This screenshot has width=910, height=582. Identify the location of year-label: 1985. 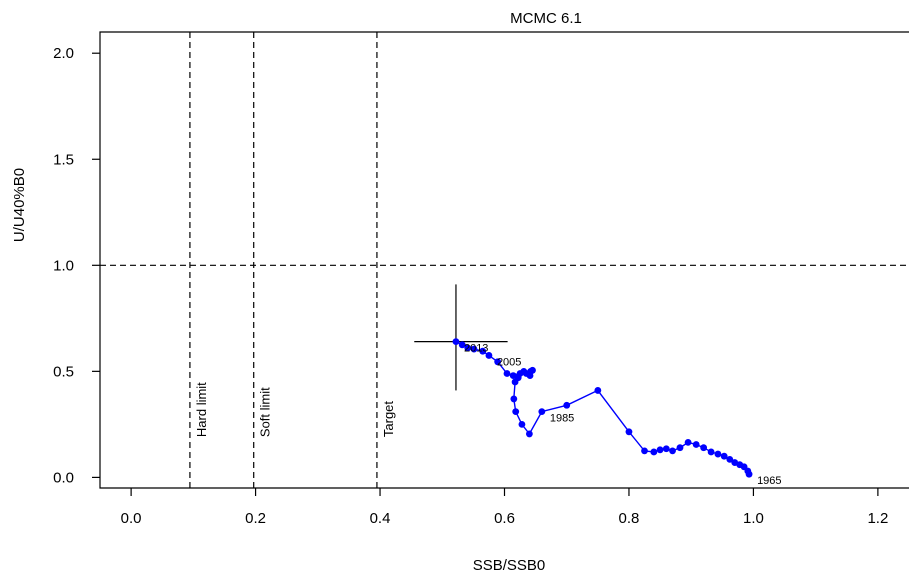
(562, 419).